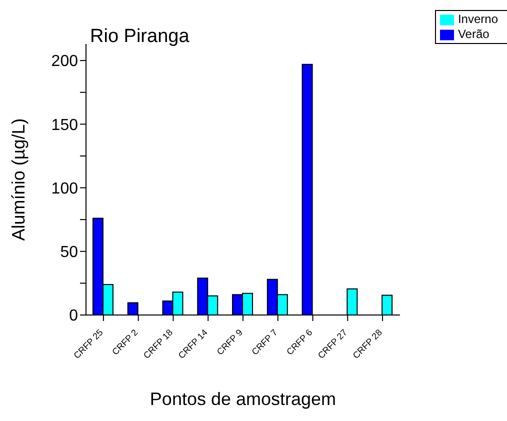  I want to click on y-tick-label: 200, so click(64, 61).